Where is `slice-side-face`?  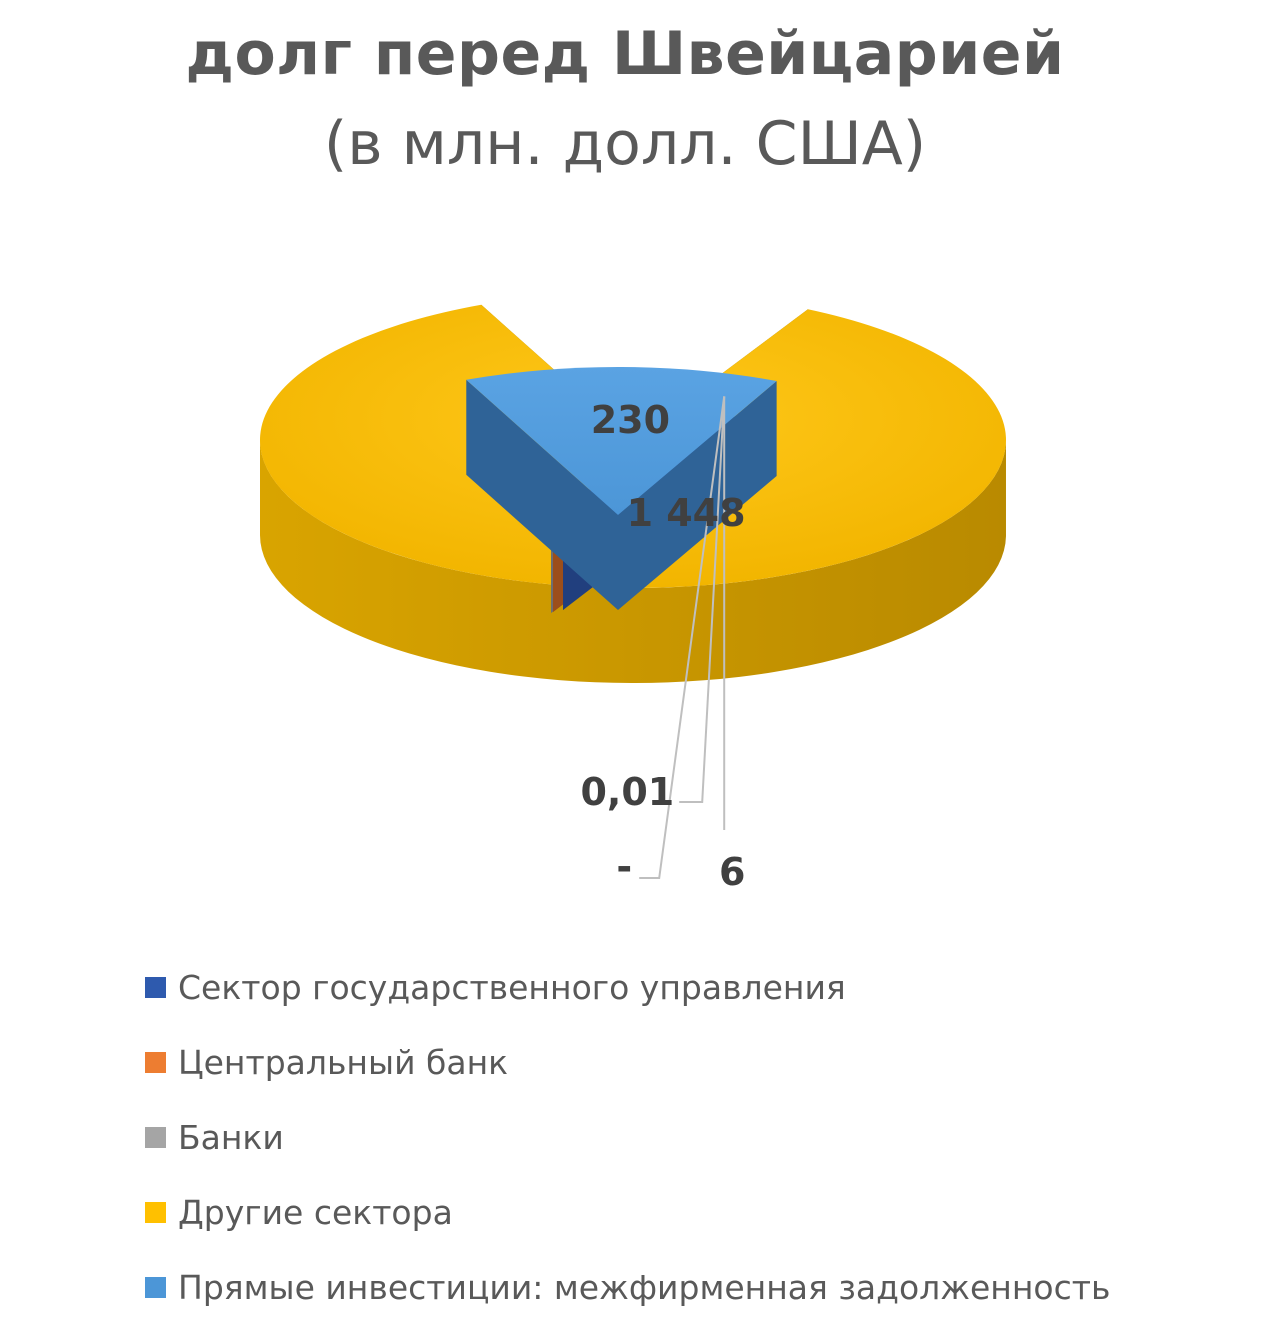
slice-side-face is located at coordinates (633, 562).